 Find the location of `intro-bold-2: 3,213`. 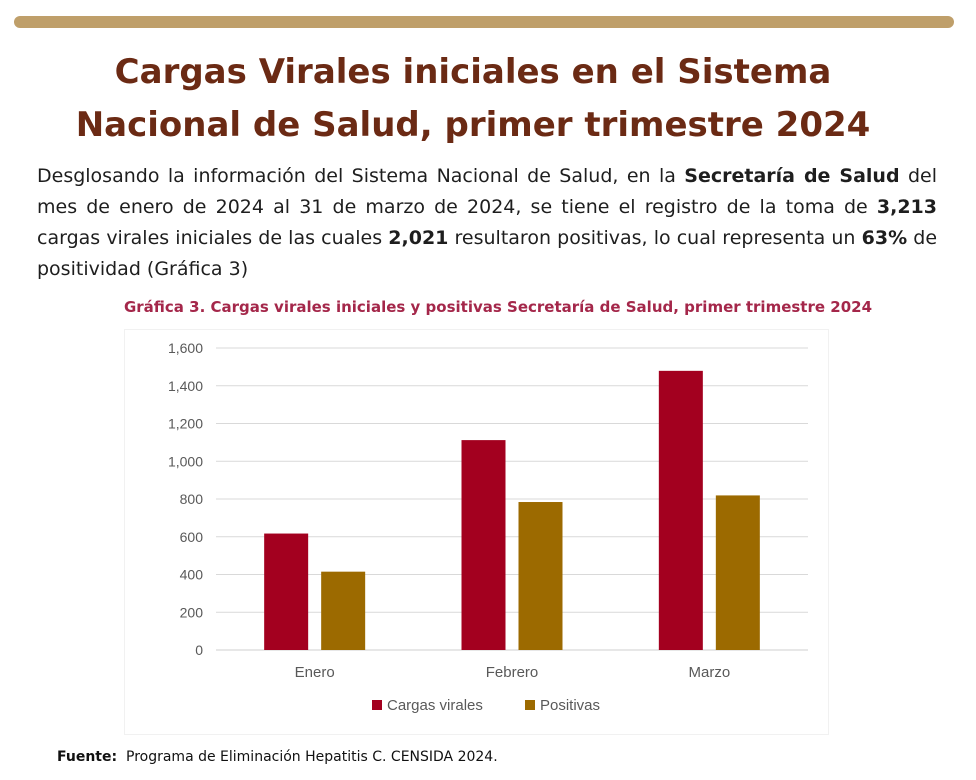

intro-bold-2: 3,213 is located at coordinates (906, 207).